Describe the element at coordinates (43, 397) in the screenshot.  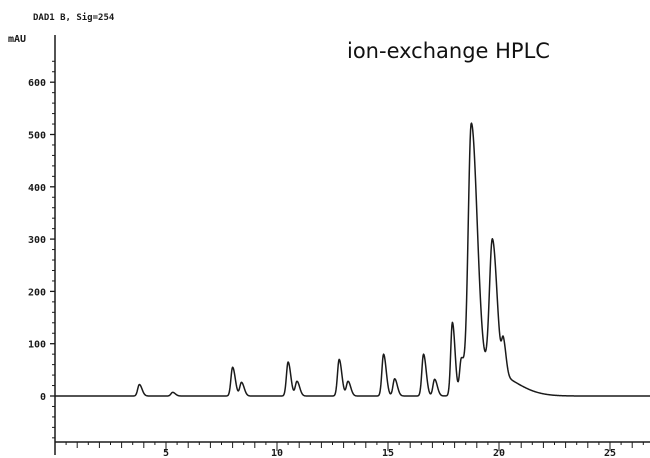
I see `y-tick-label: 0` at that location.